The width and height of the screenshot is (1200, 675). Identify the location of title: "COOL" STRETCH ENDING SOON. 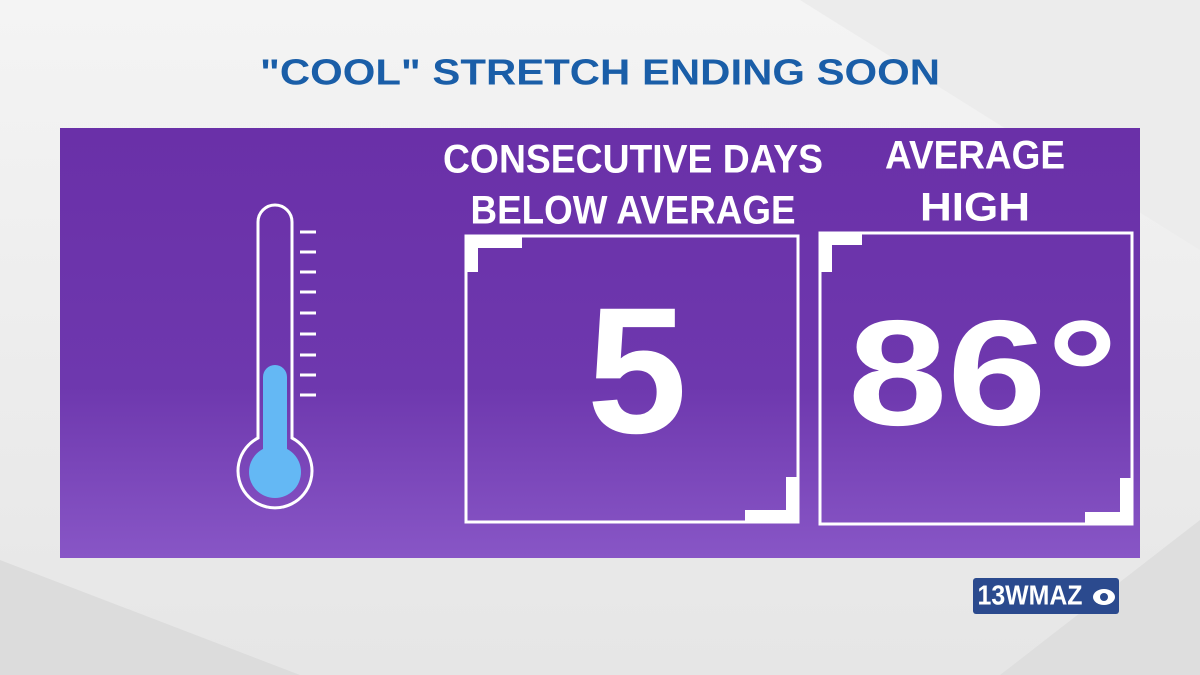
(600, 72).